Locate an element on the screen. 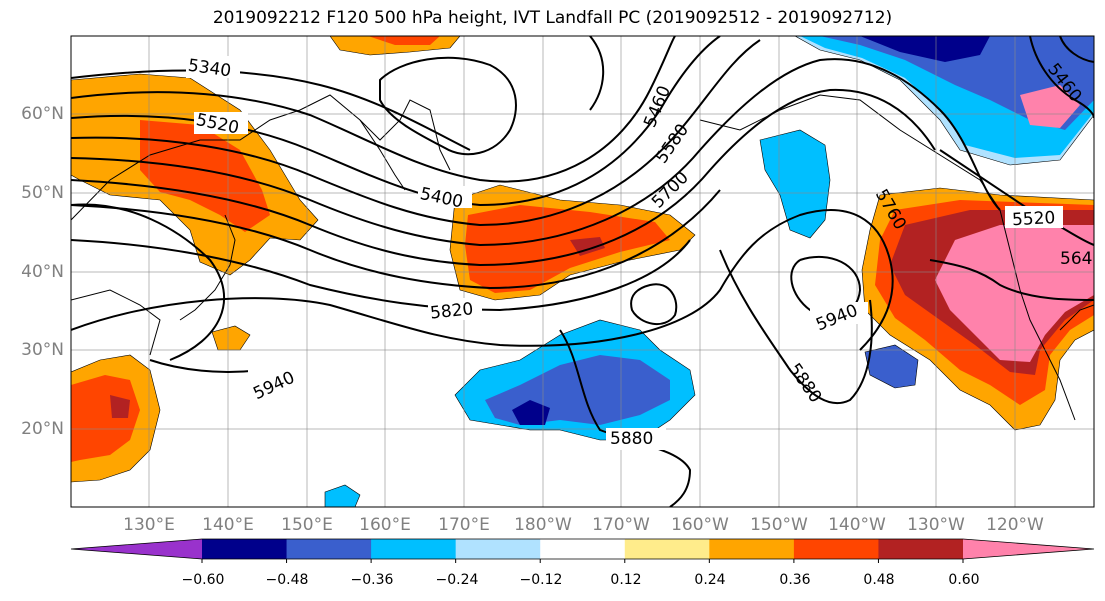 This screenshot has height=601, width=1105. colorbar-tick-label: 0.24 is located at coordinates (710, 580).